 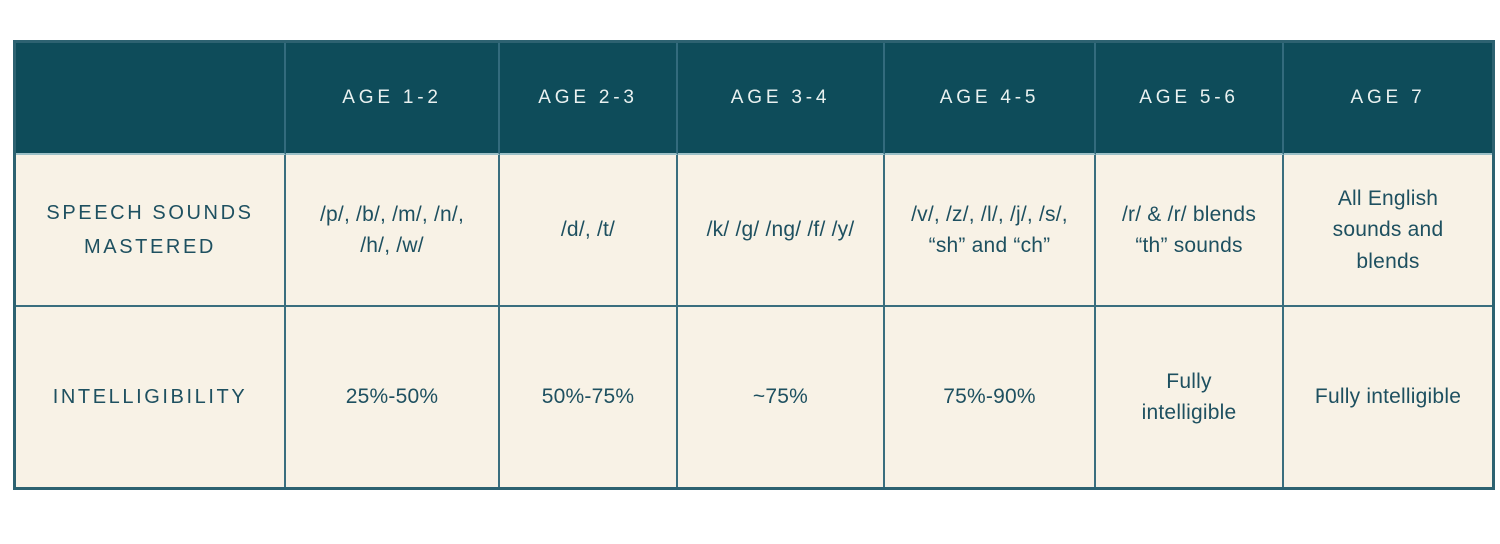 What do you see at coordinates (781, 231) in the screenshot?
I see `data-cell-sounds-age-3-4: /k/ /g/ /ng/ /f/ /y/` at bounding box center [781, 231].